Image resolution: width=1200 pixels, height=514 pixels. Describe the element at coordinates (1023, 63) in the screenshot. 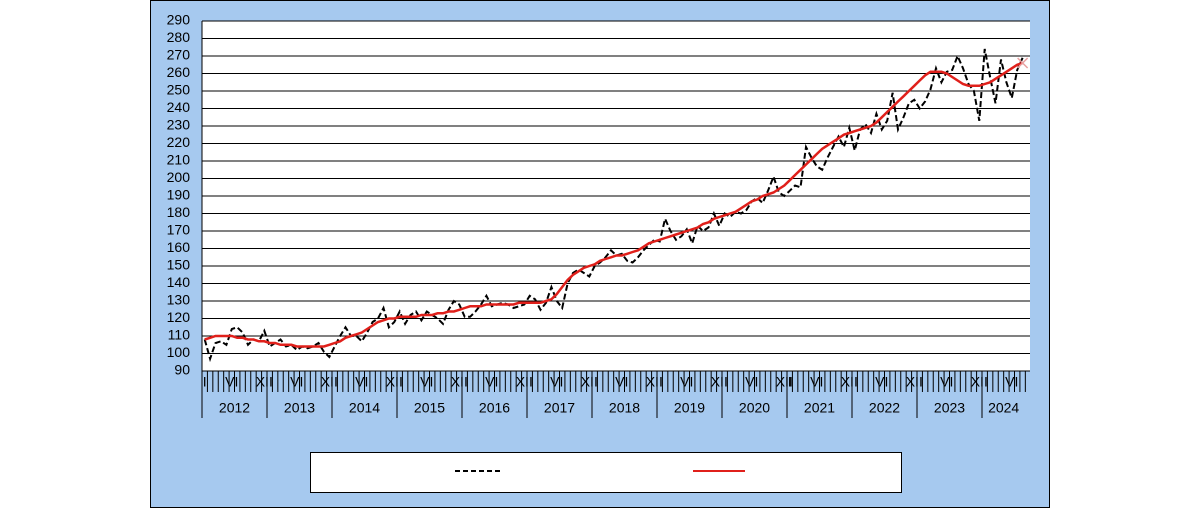

I see `end-marker` at that location.